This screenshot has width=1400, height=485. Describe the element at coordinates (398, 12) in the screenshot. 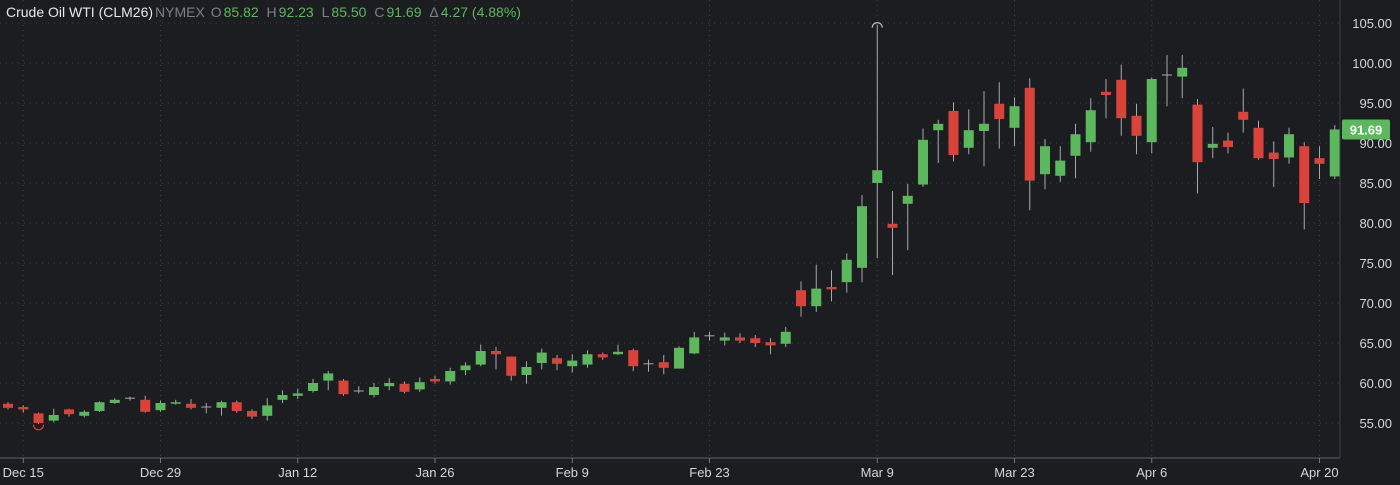

I see `close-value: C 91.69` at that location.